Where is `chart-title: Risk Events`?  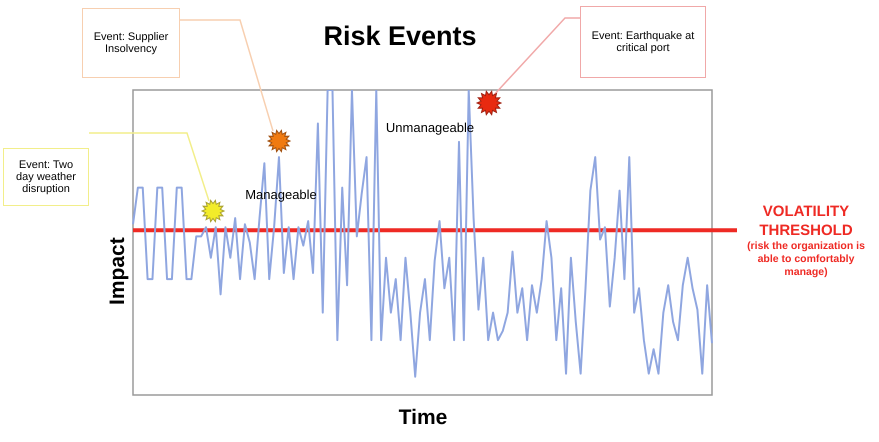
chart-title: Risk Events is located at coordinates (400, 36).